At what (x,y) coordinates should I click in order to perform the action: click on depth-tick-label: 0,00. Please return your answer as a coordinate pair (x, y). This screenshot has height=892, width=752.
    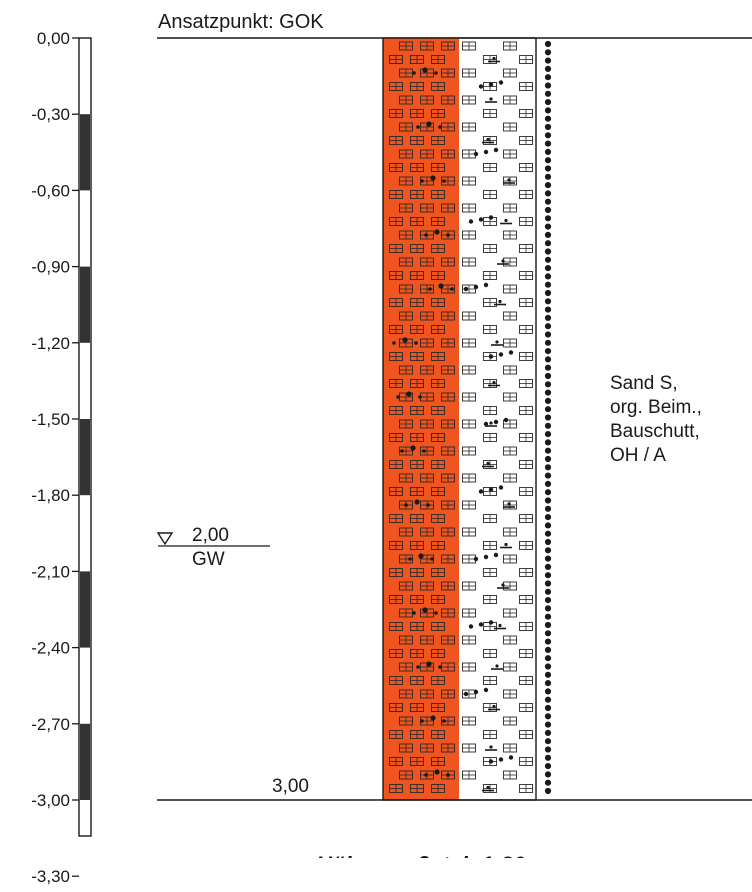
    Looking at the image, I should click on (53, 38).